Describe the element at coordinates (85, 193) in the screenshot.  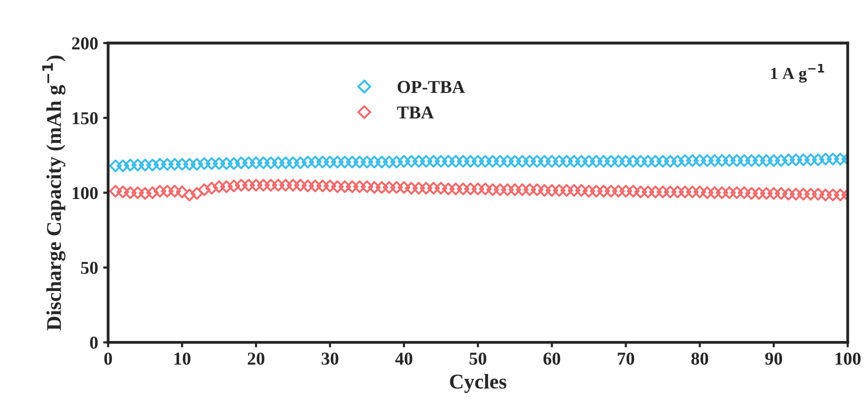
I see `y-tick-label: 100` at that location.